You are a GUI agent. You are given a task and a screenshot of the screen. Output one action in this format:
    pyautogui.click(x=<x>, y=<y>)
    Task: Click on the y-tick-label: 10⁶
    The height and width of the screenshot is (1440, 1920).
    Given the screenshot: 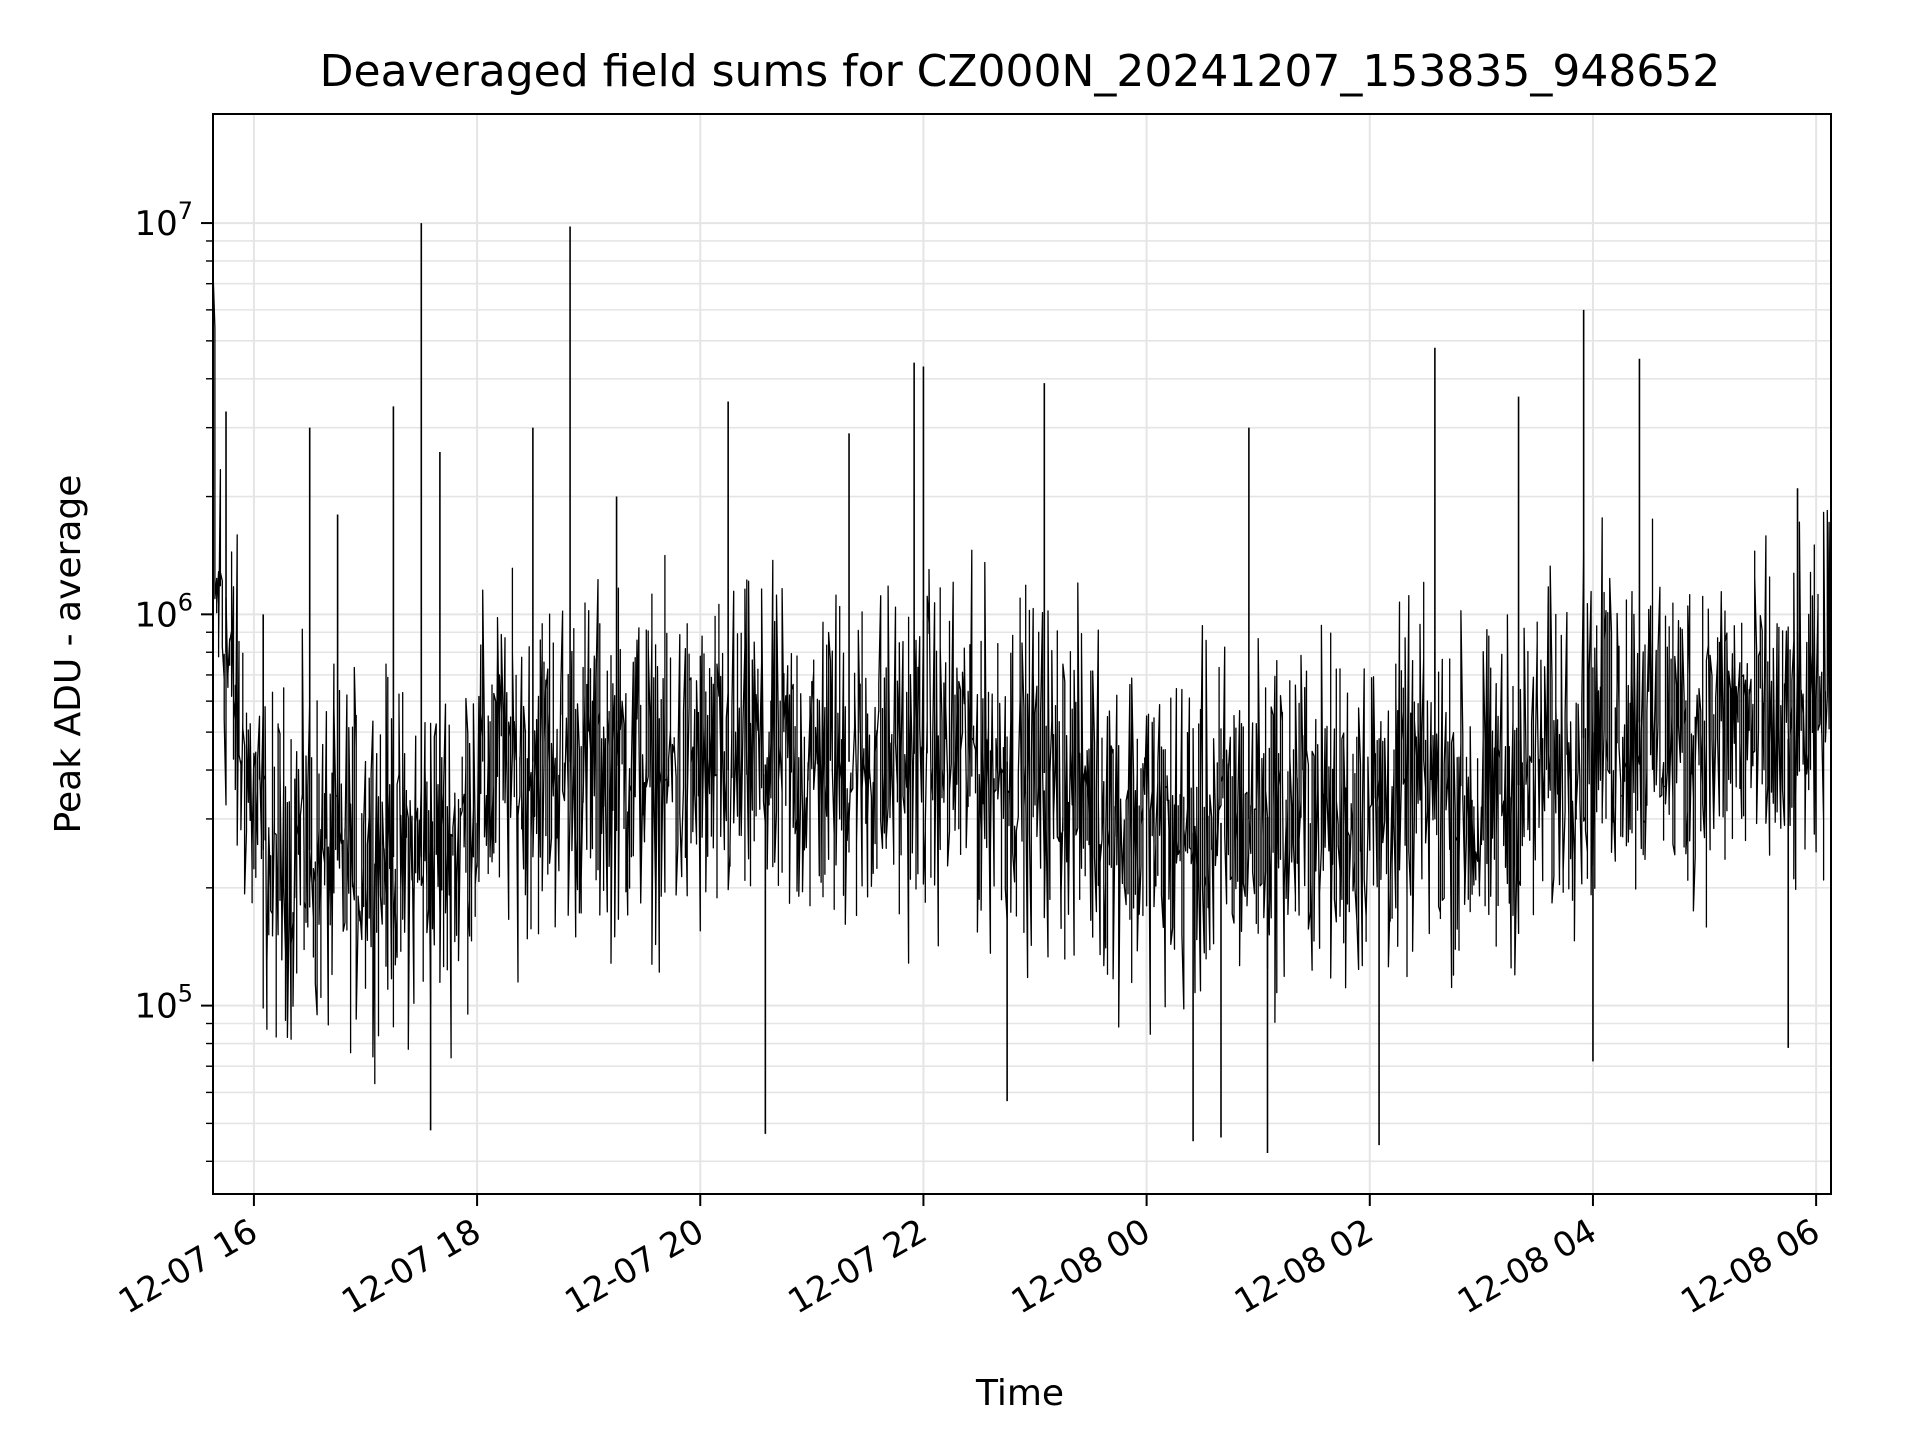 What is the action you would take?
    pyautogui.click(x=163, y=611)
    